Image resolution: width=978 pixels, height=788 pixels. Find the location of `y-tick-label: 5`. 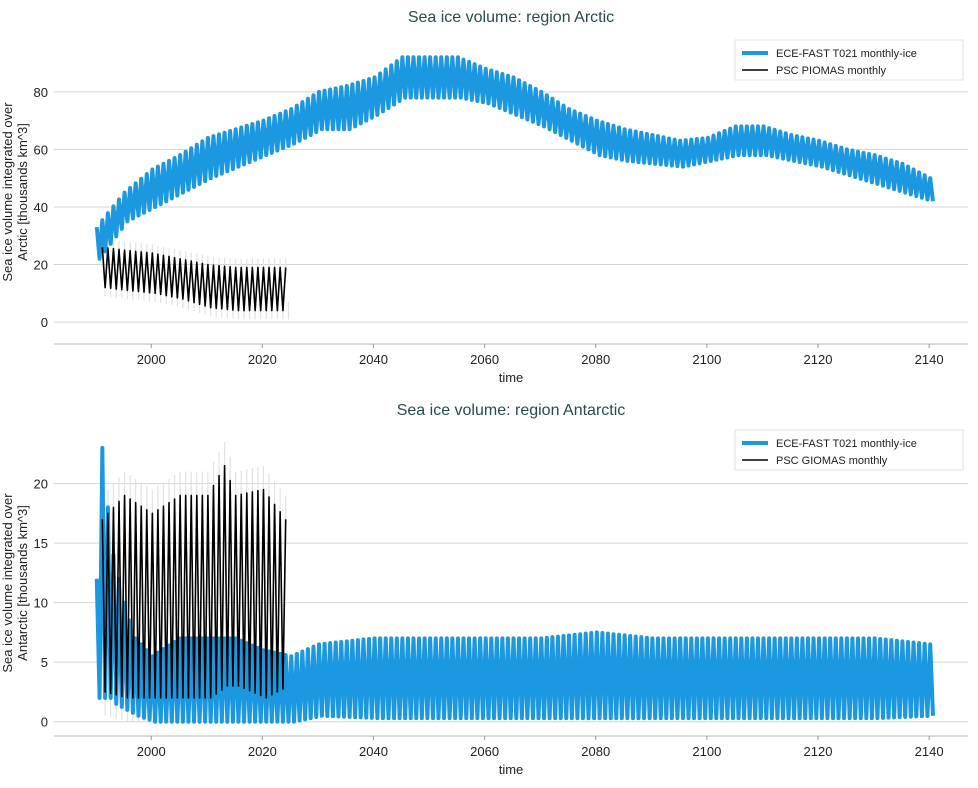

y-tick-label: 5 is located at coordinates (44, 662).